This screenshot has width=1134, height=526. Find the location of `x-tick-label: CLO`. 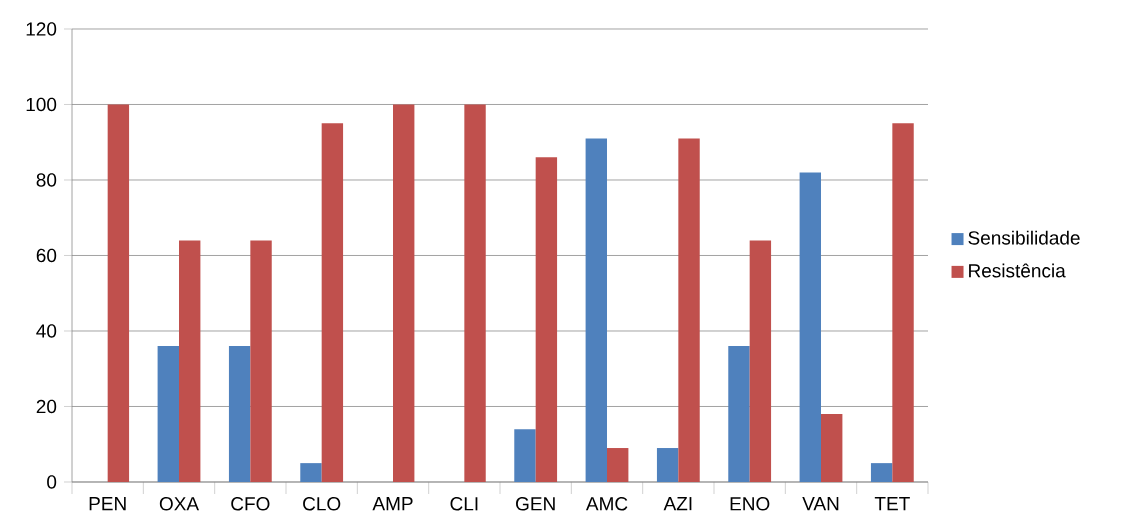

x-tick-label: CLO is located at coordinates (322, 504).